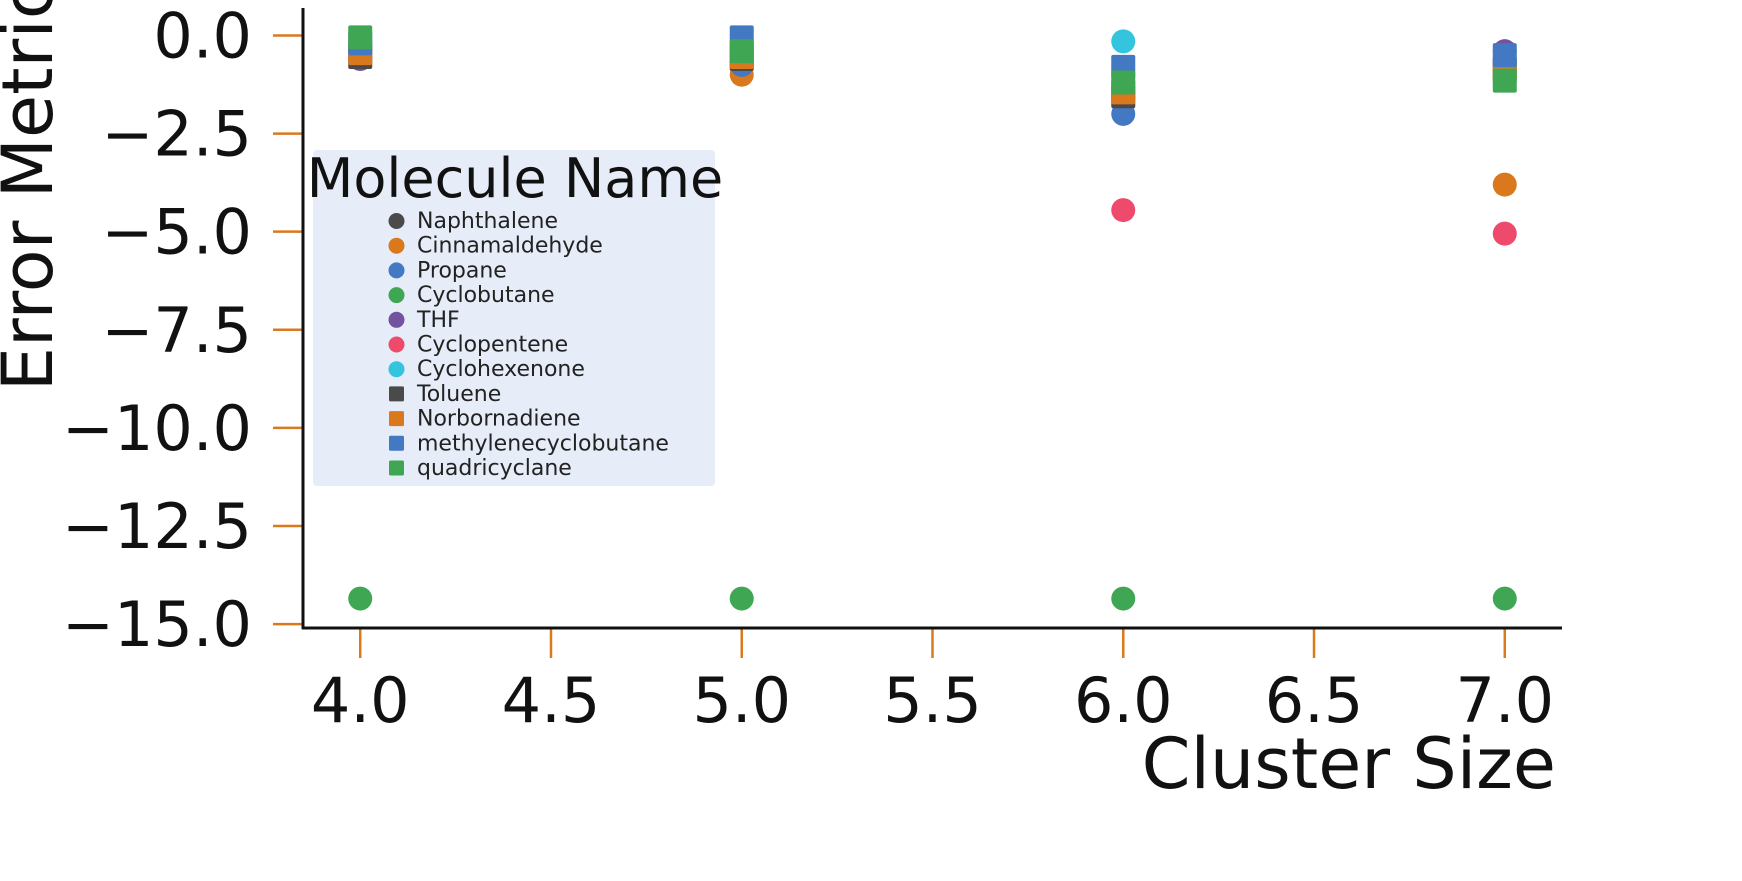 This screenshot has width=1742, height=881. I want to click on legend-label-cyclobutane: Cyclobutane, so click(486, 295).